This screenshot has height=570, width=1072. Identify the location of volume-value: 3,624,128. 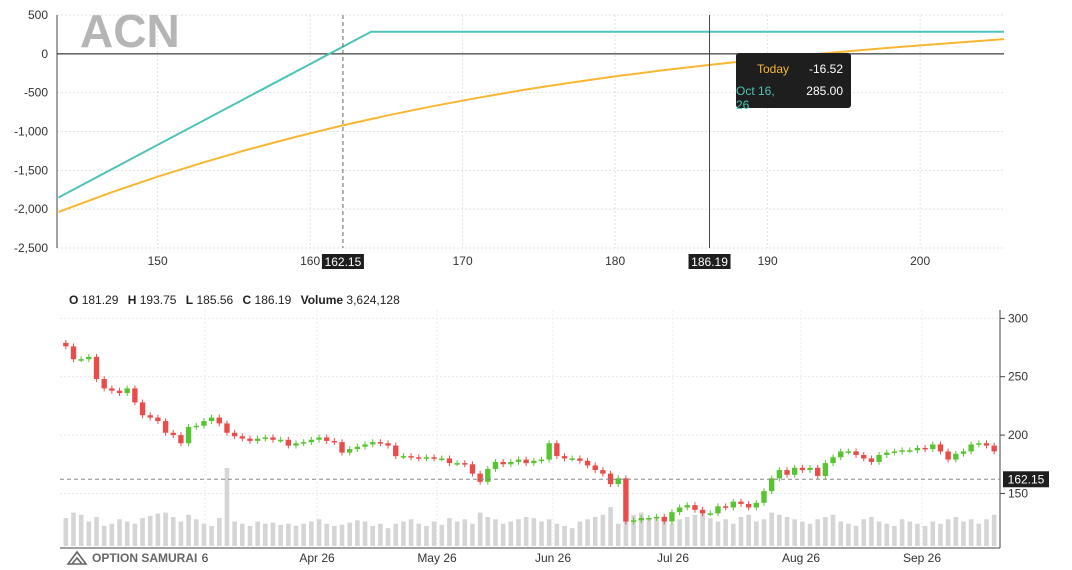
(373, 300).